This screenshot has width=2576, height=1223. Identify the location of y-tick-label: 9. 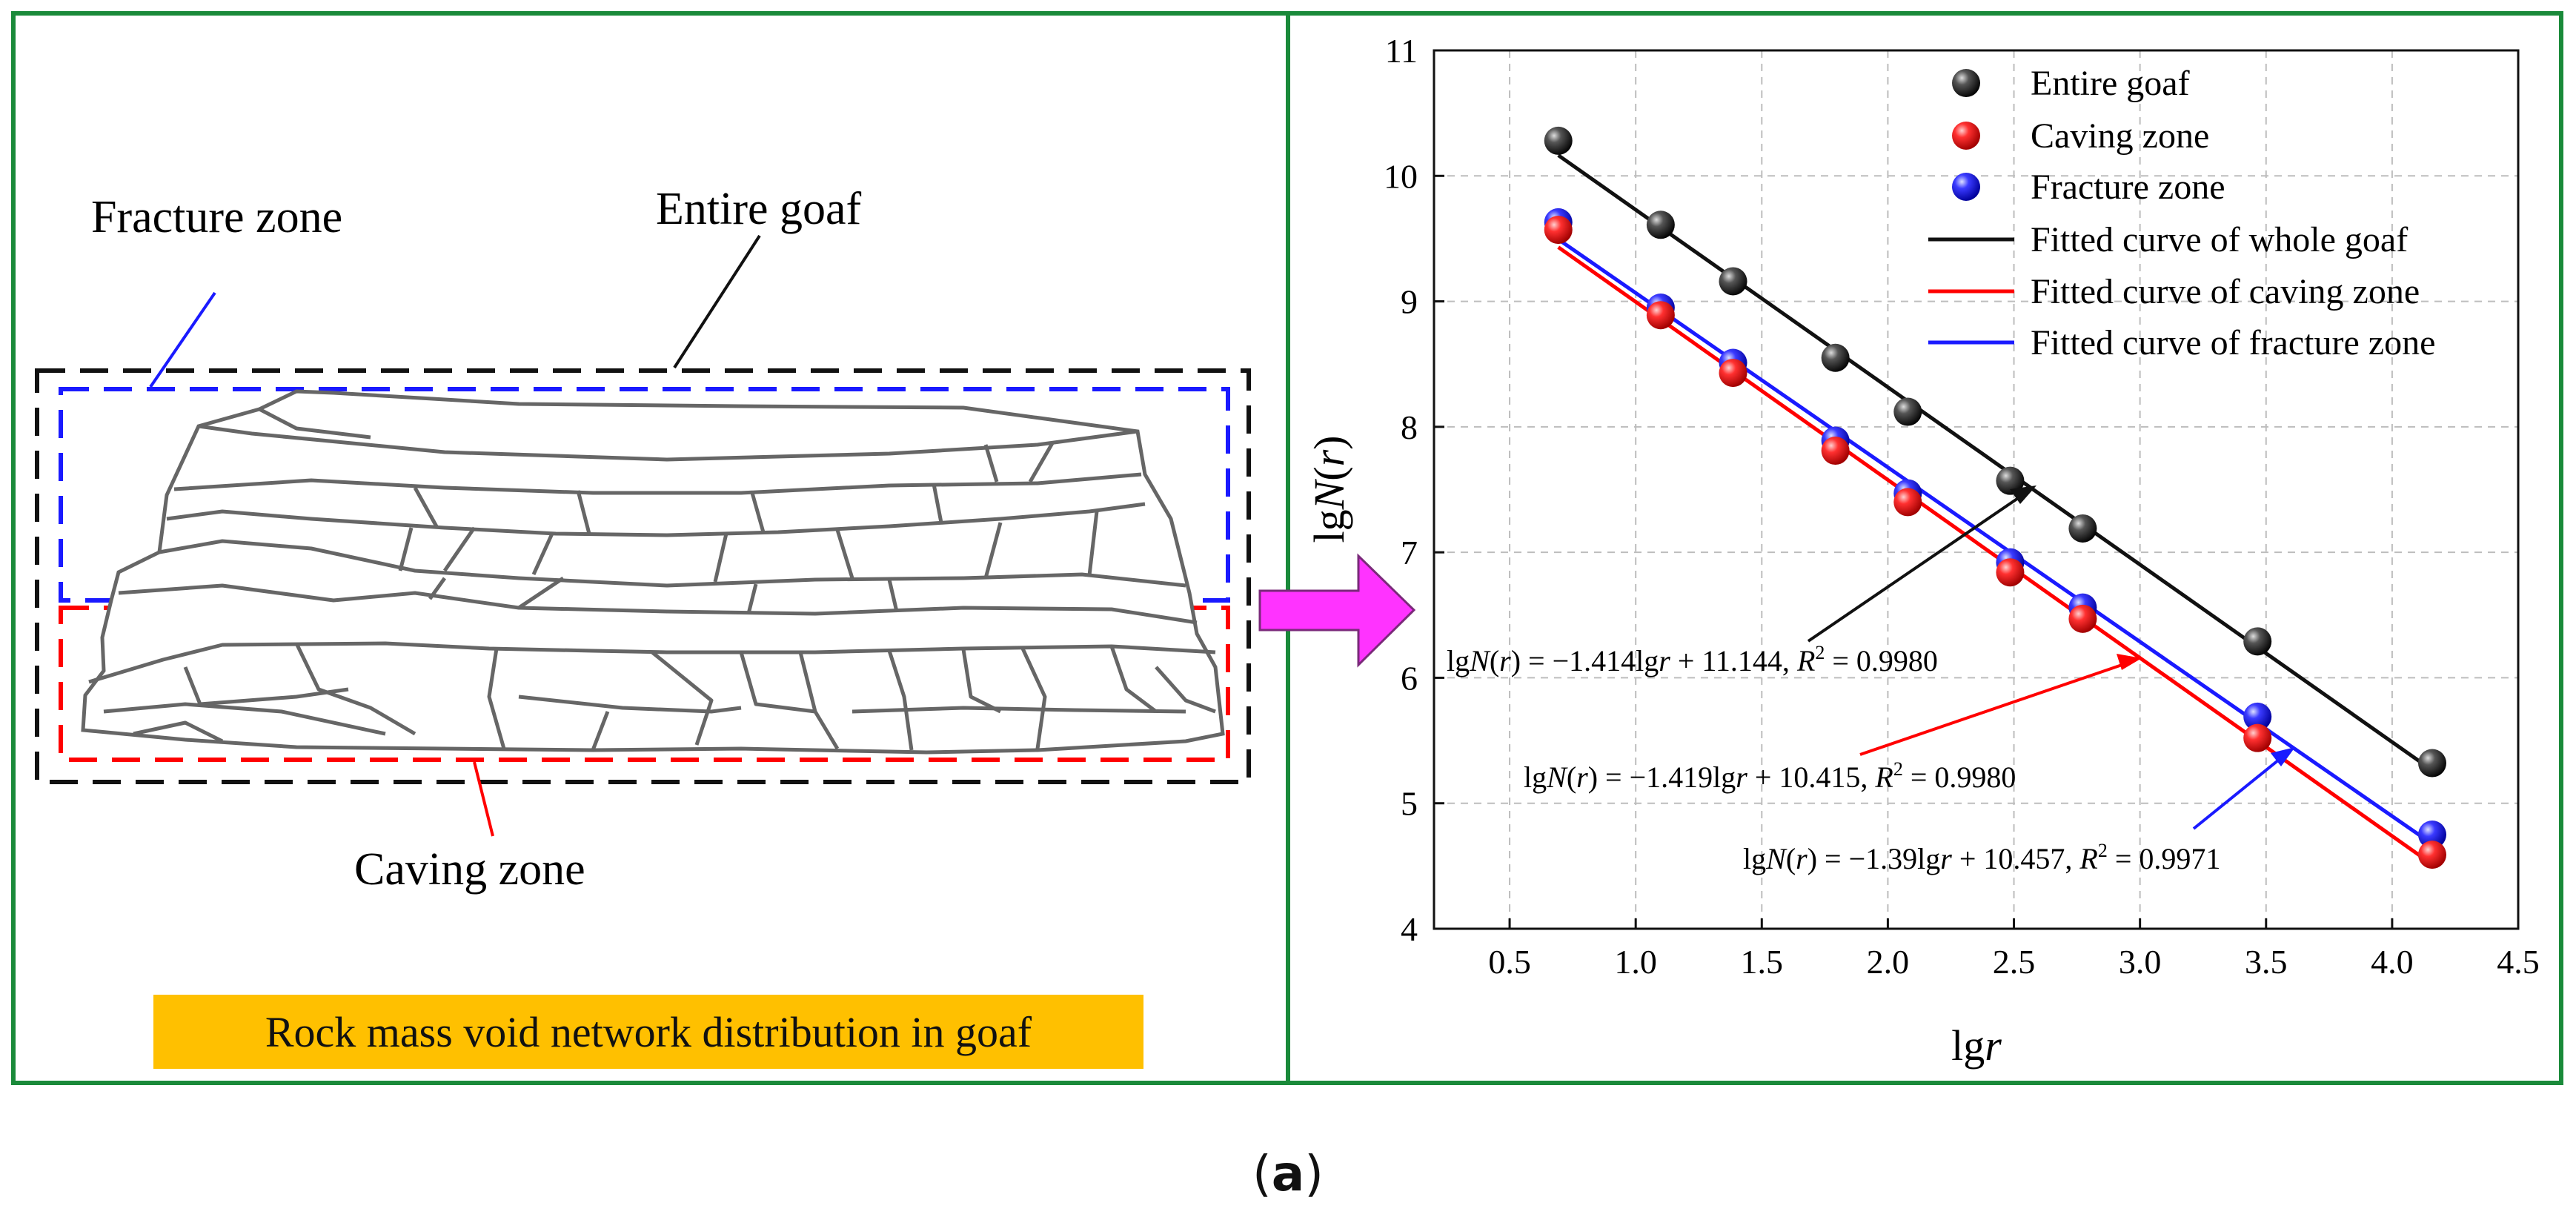
(1409, 302).